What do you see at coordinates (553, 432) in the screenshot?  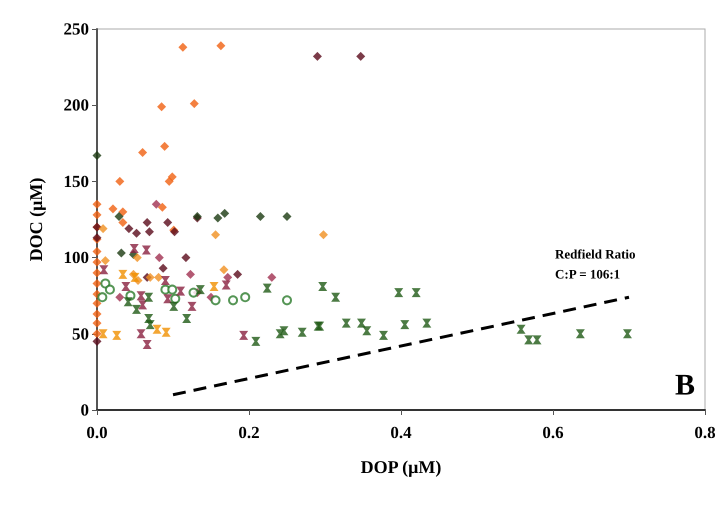 I see `x-tick-label: 0.6` at bounding box center [553, 432].